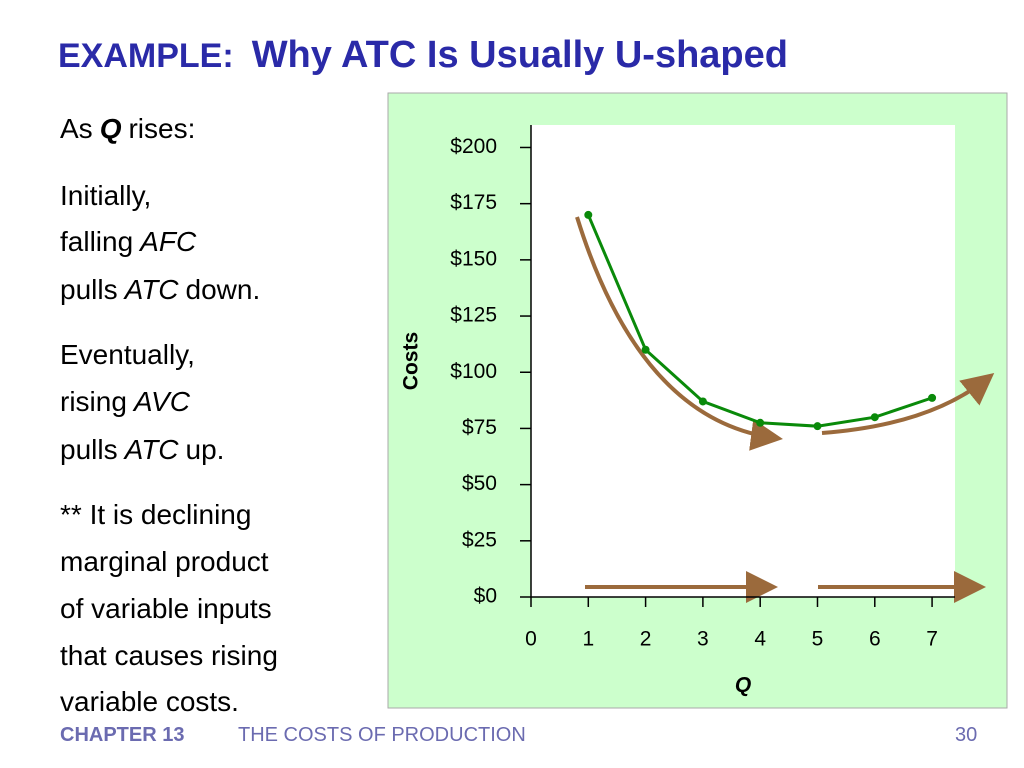 This screenshot has width=1024, height=768. I want to click on body-line: falling AFC, so click(131, 242).